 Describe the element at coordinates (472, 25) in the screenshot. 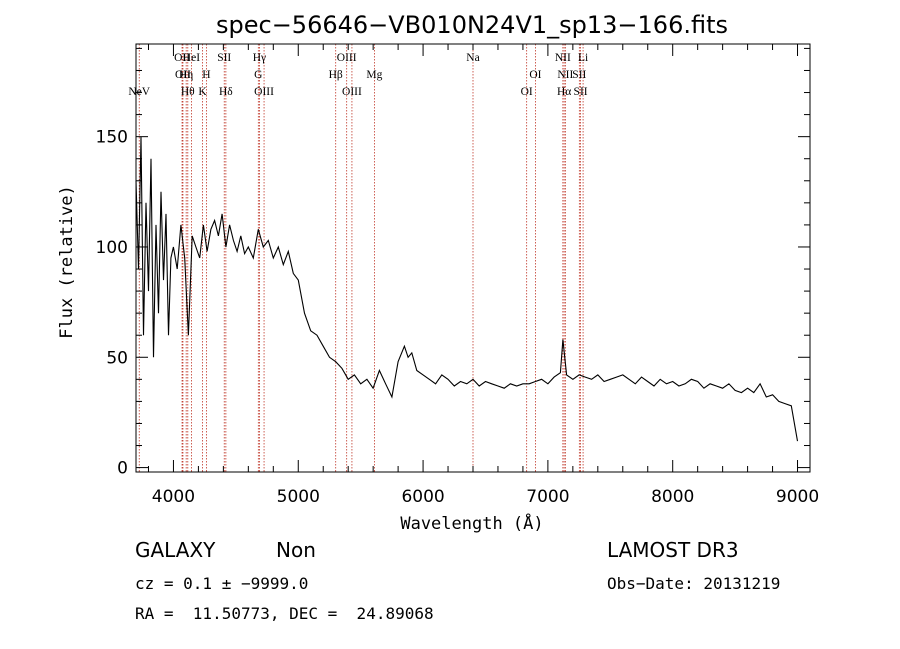

I see `chart-title: spec−56646−VB010N24V1_sp13−166.fits` at that location.